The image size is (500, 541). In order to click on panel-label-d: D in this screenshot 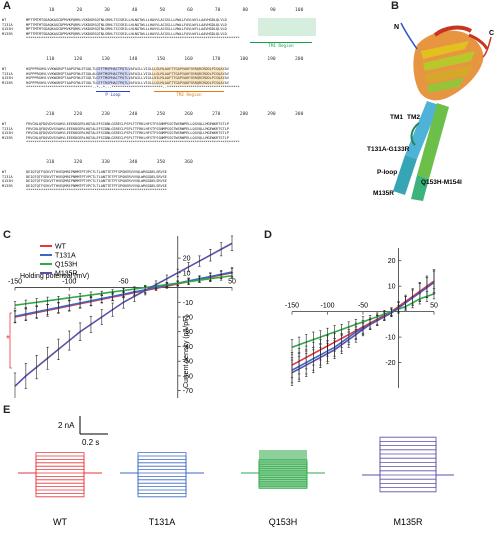, I will do `click(268, 235)`.